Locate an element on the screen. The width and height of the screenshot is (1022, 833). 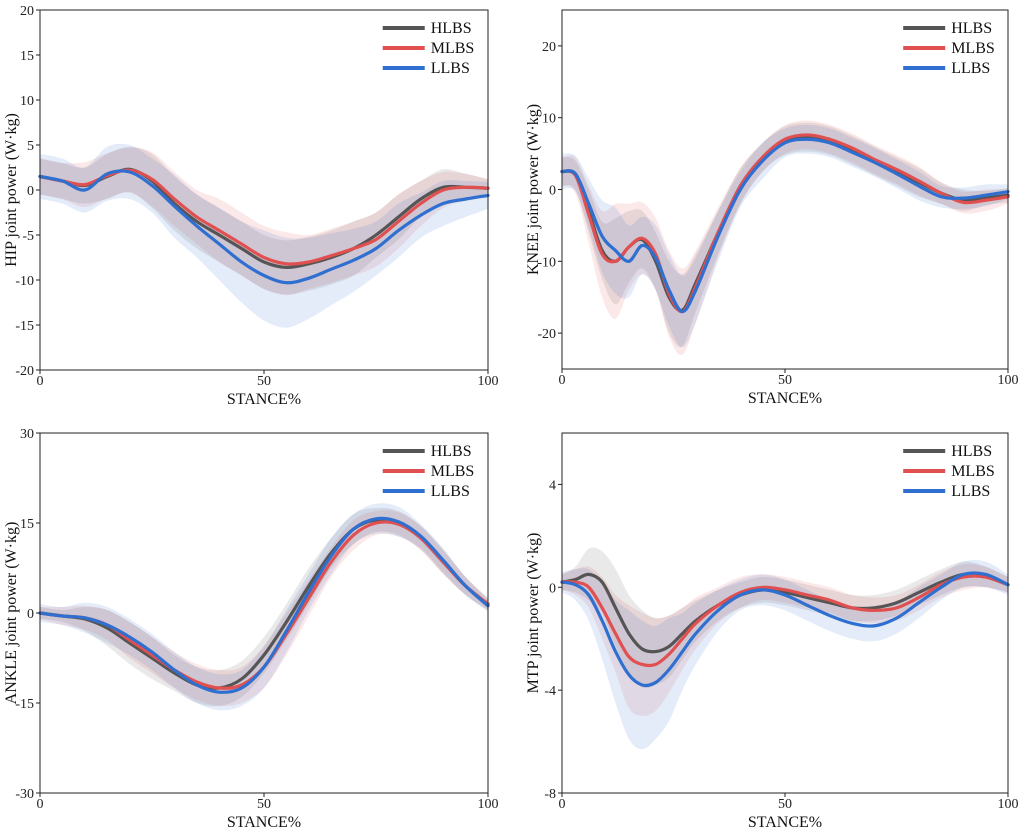
y-axis-title: ANKLE joint power (W·kg) is located at coordinates (11, 613).